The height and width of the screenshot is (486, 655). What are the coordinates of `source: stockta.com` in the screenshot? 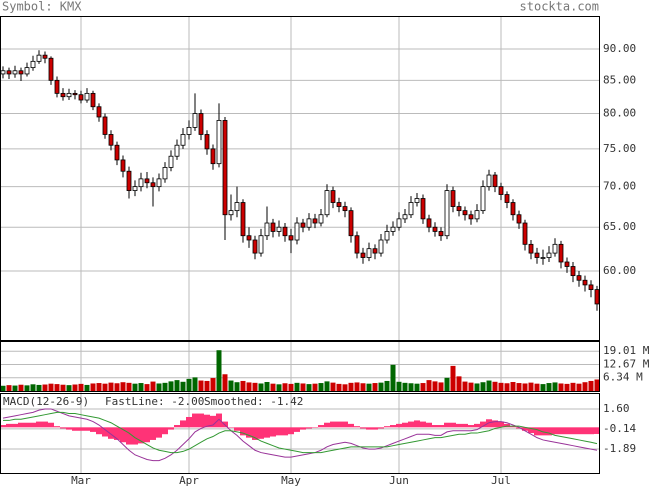 It's located at (559, 7).